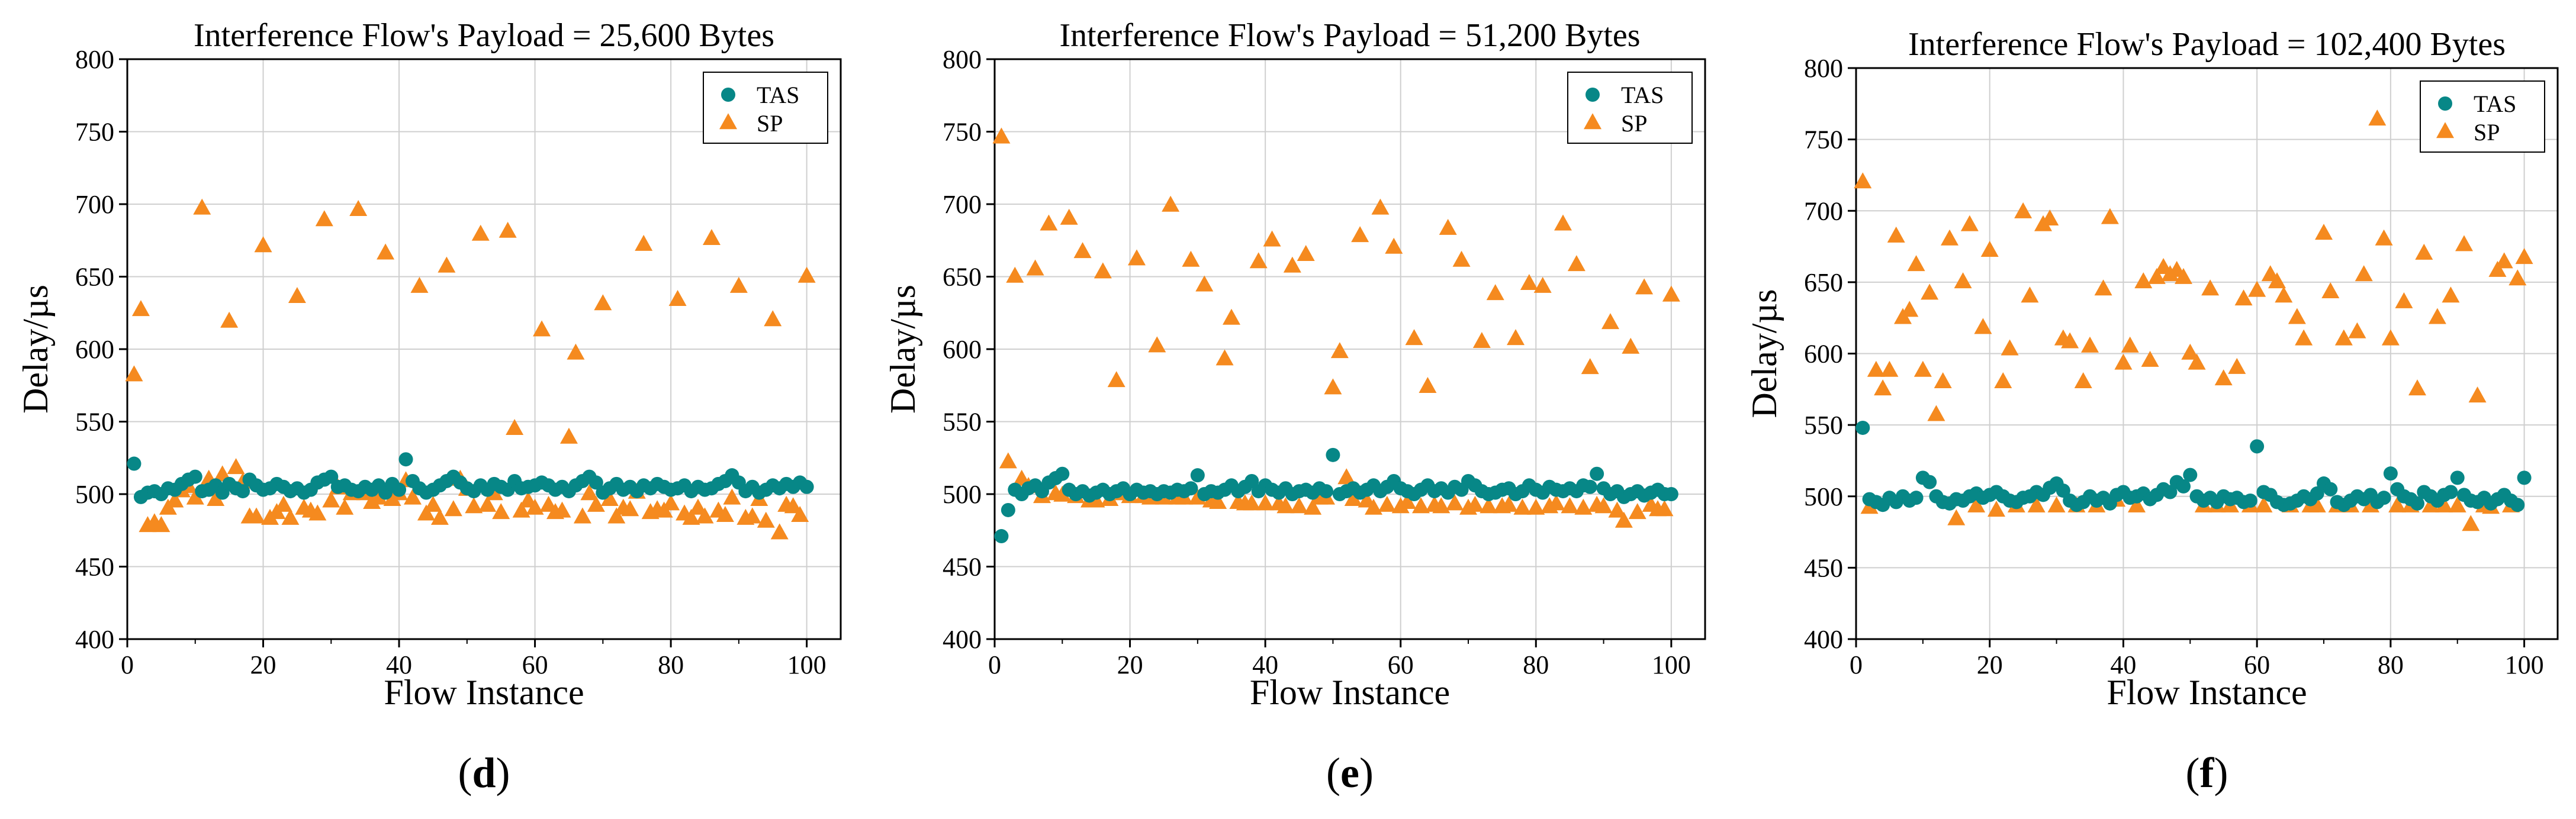 The height and width of the screenshot is (819, 2576). Describe the element at coordinates (2193, 320) in the screenshot. I see `data-points-f` at that location.